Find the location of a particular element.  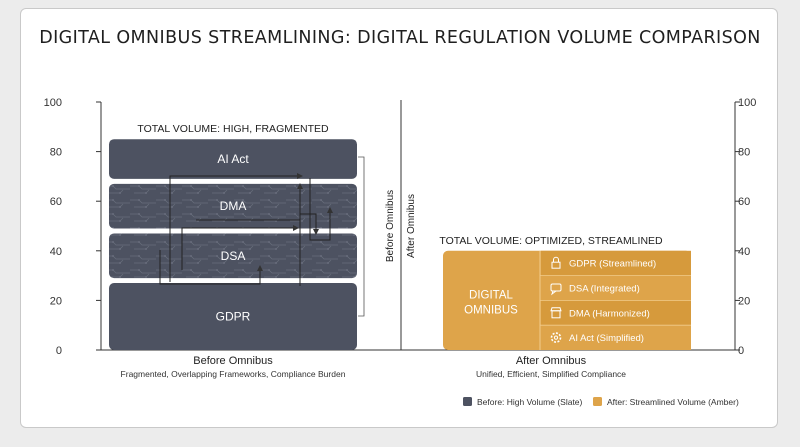

bar-segment-label: AI Act is located at coordinates (233, 159).